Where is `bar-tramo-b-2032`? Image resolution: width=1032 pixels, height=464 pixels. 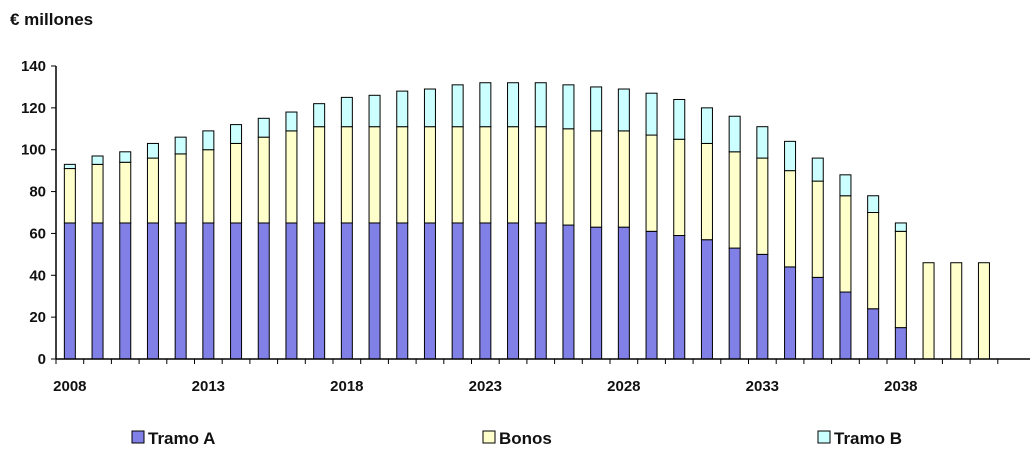 bar-tramo-b-2032 is located at coordinates (734, 134).